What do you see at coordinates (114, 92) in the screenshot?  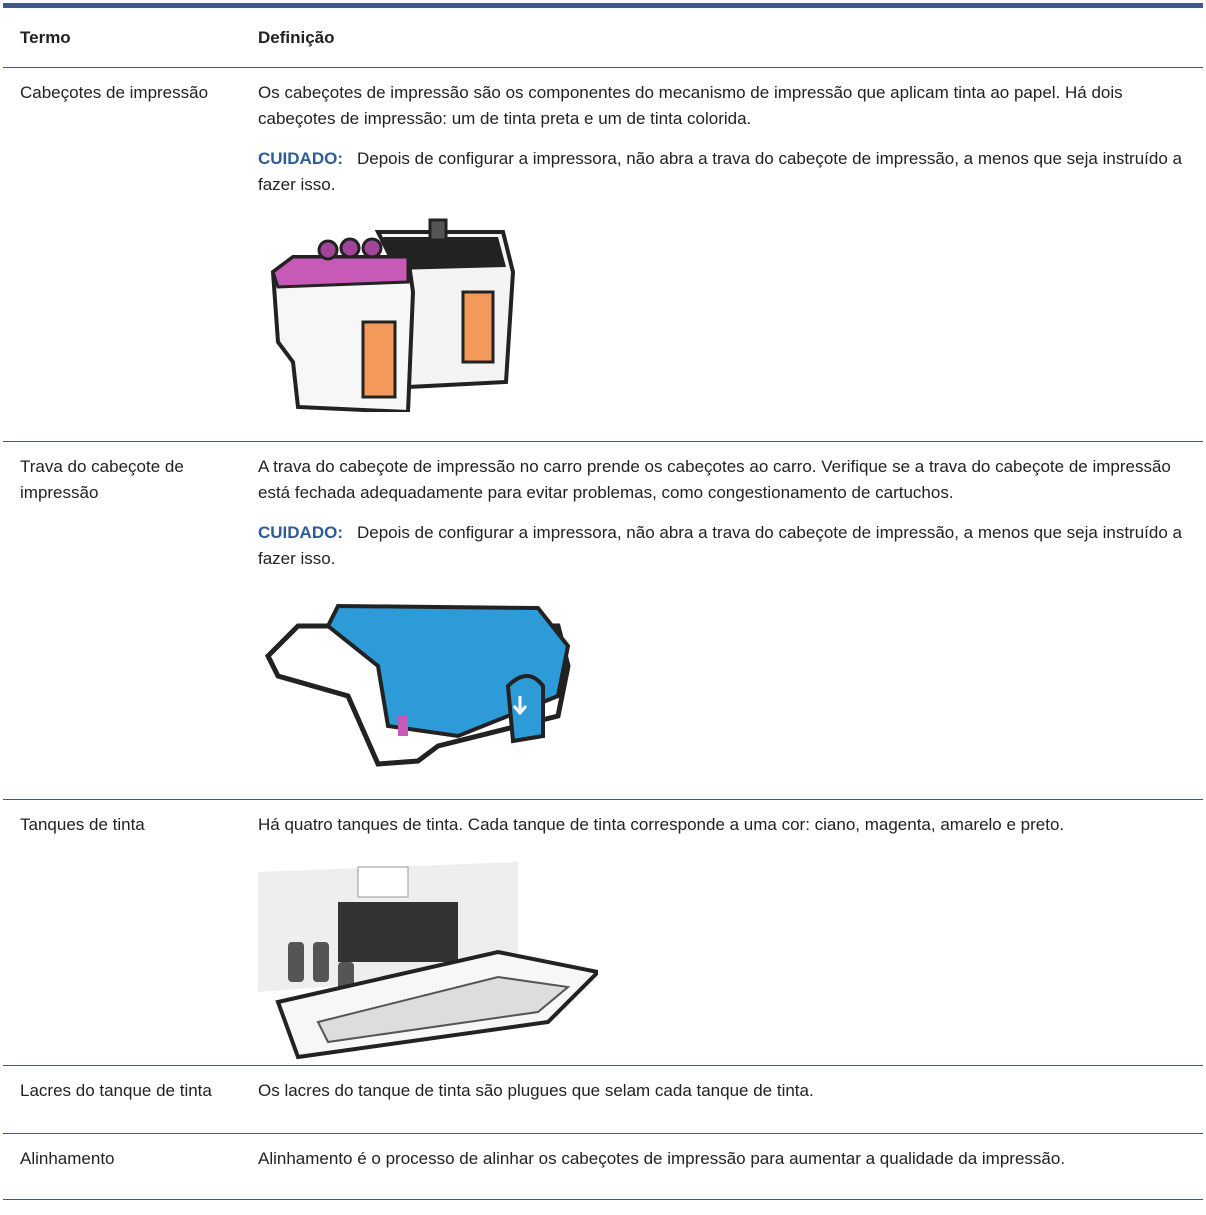 I see `term: Cabeçotes de impressão` at bounding box center [114, 92].